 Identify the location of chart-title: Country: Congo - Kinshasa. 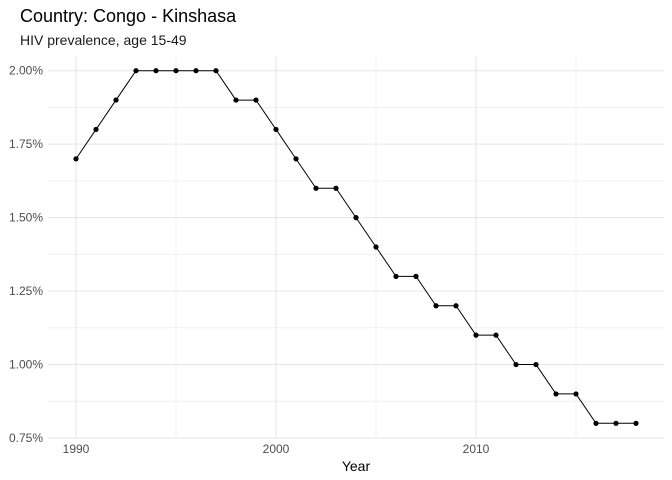
(128, 16).